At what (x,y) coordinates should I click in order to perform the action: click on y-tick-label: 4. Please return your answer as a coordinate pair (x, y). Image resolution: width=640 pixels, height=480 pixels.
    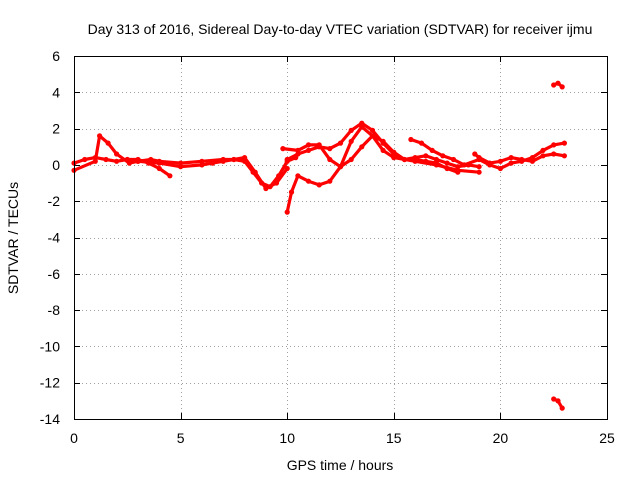
    Looking at the image, I should click on (56, 92).